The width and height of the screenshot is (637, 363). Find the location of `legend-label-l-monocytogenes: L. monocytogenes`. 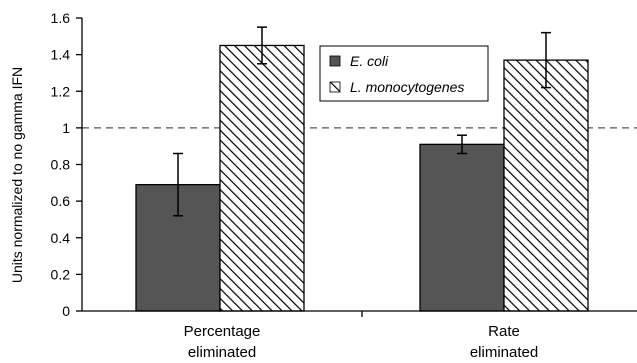

legend-label-l-monocytogenes: L. monocytogenes is located at coordinates (407, 87).